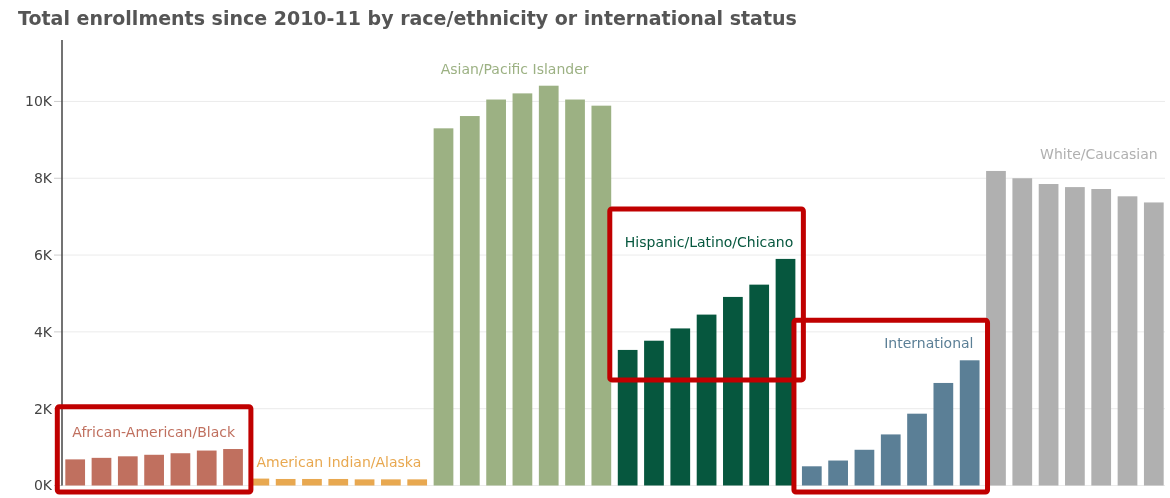 This screenshot has height=498, width=1170. Describe the element at coordinates (929, 343) in the screenshot. I see `series-label: International` at that location.